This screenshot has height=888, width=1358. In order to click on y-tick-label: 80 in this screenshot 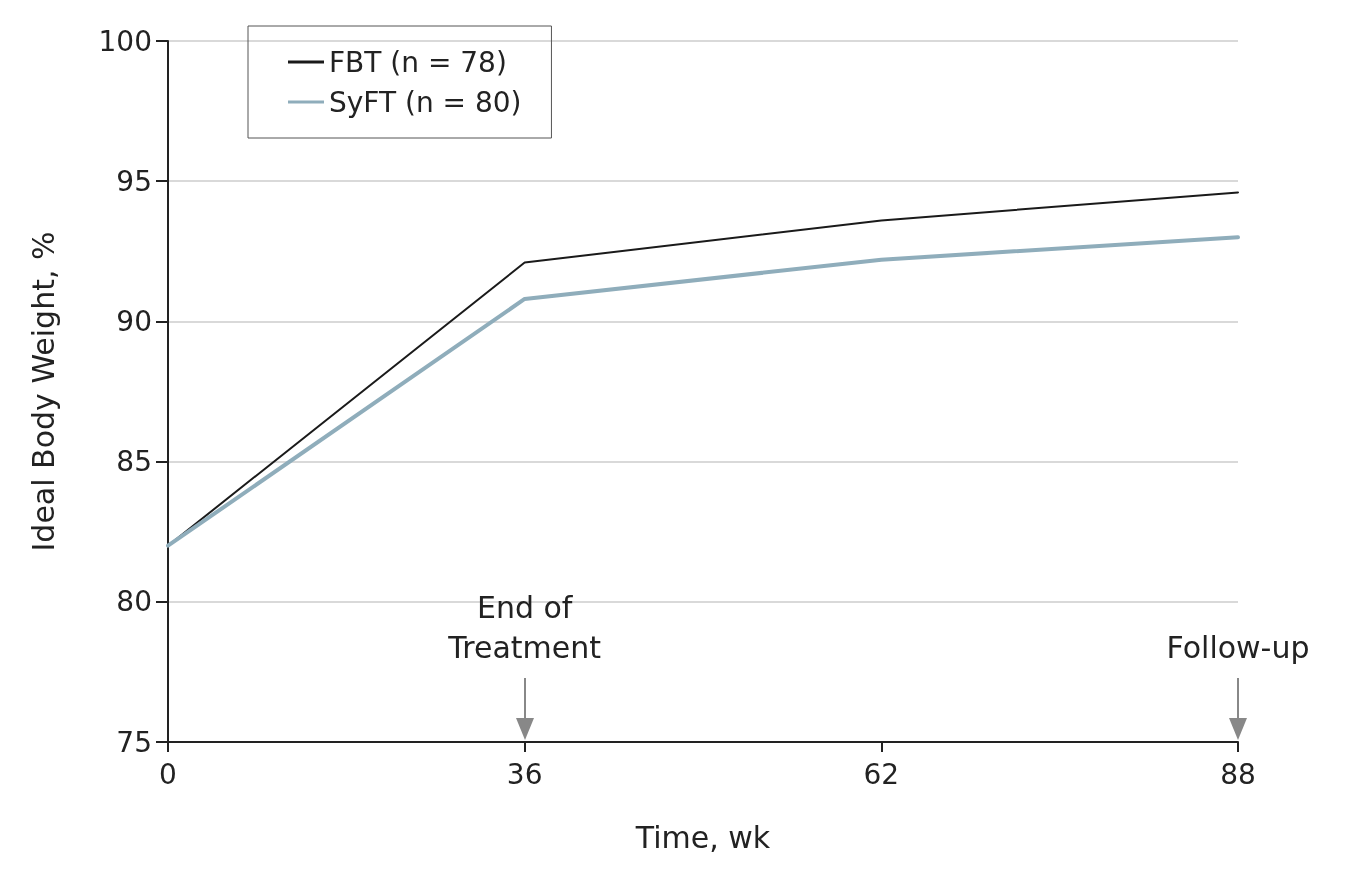, I will do `click(134, 602)`.